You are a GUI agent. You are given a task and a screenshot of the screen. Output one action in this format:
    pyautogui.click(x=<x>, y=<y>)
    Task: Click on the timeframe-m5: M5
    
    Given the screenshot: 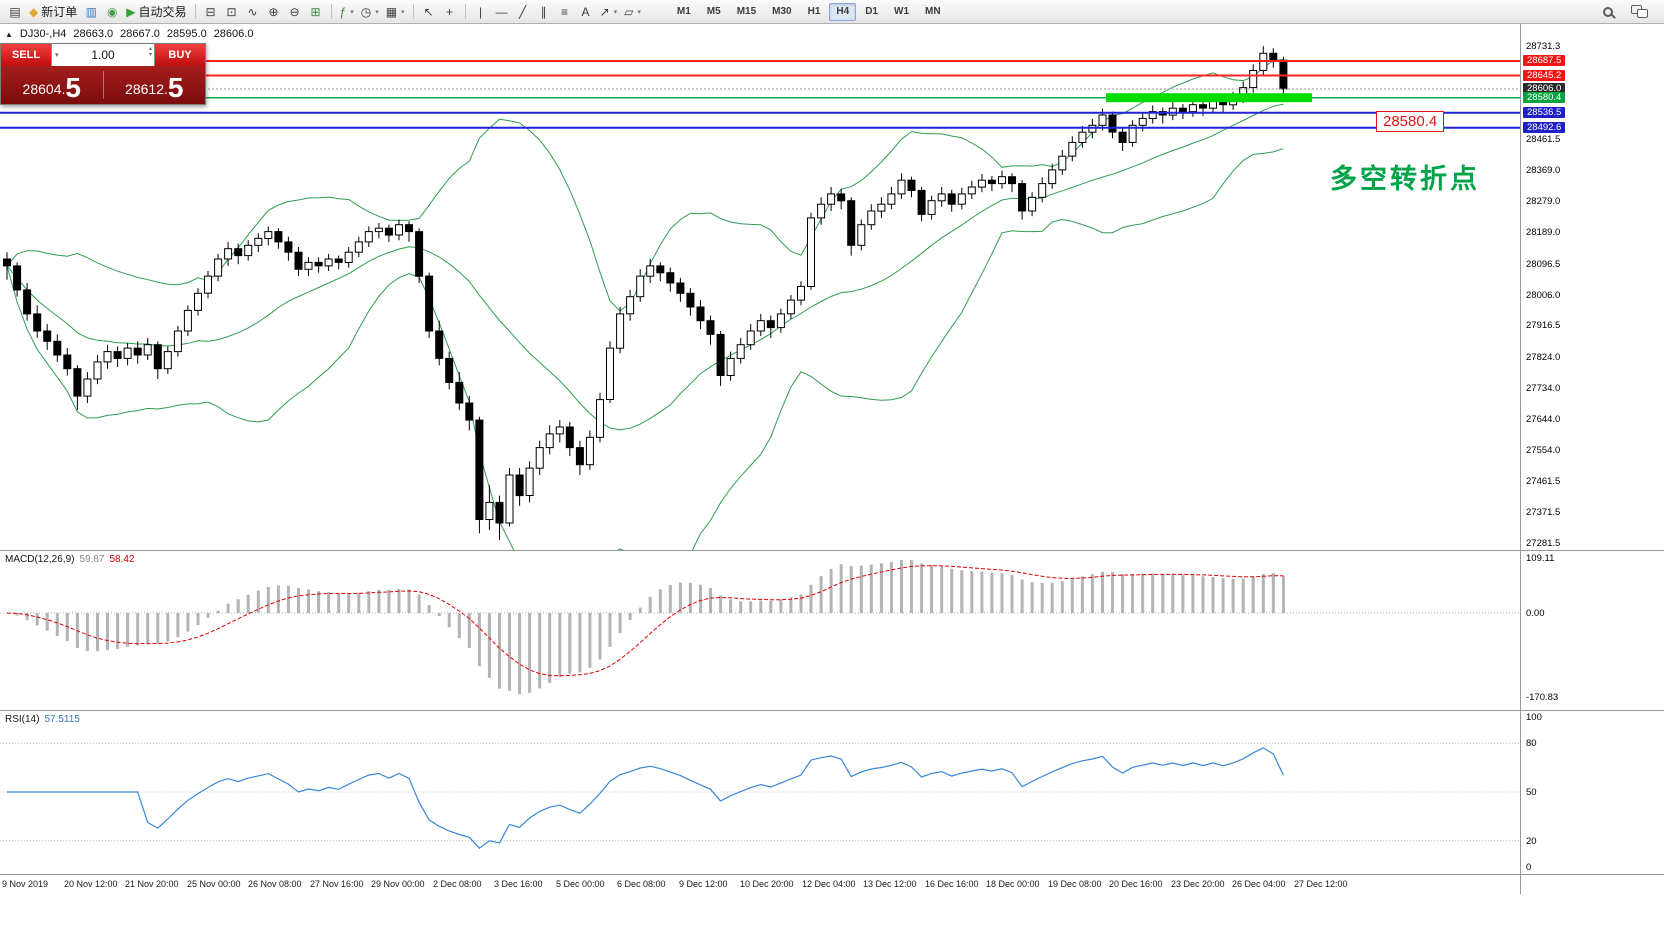 What is the action you would take?
    pyautogui.click(x=713, y=11)
    